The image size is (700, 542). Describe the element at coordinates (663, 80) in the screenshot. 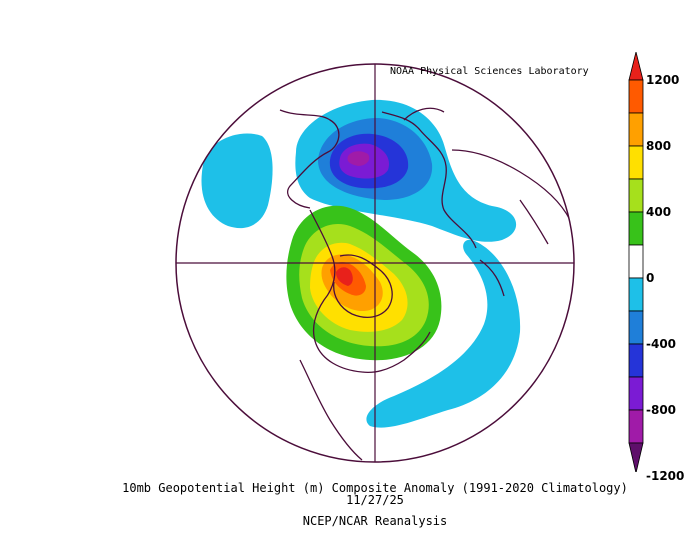

I see `colorbar-tick-label: 1200` at that location.